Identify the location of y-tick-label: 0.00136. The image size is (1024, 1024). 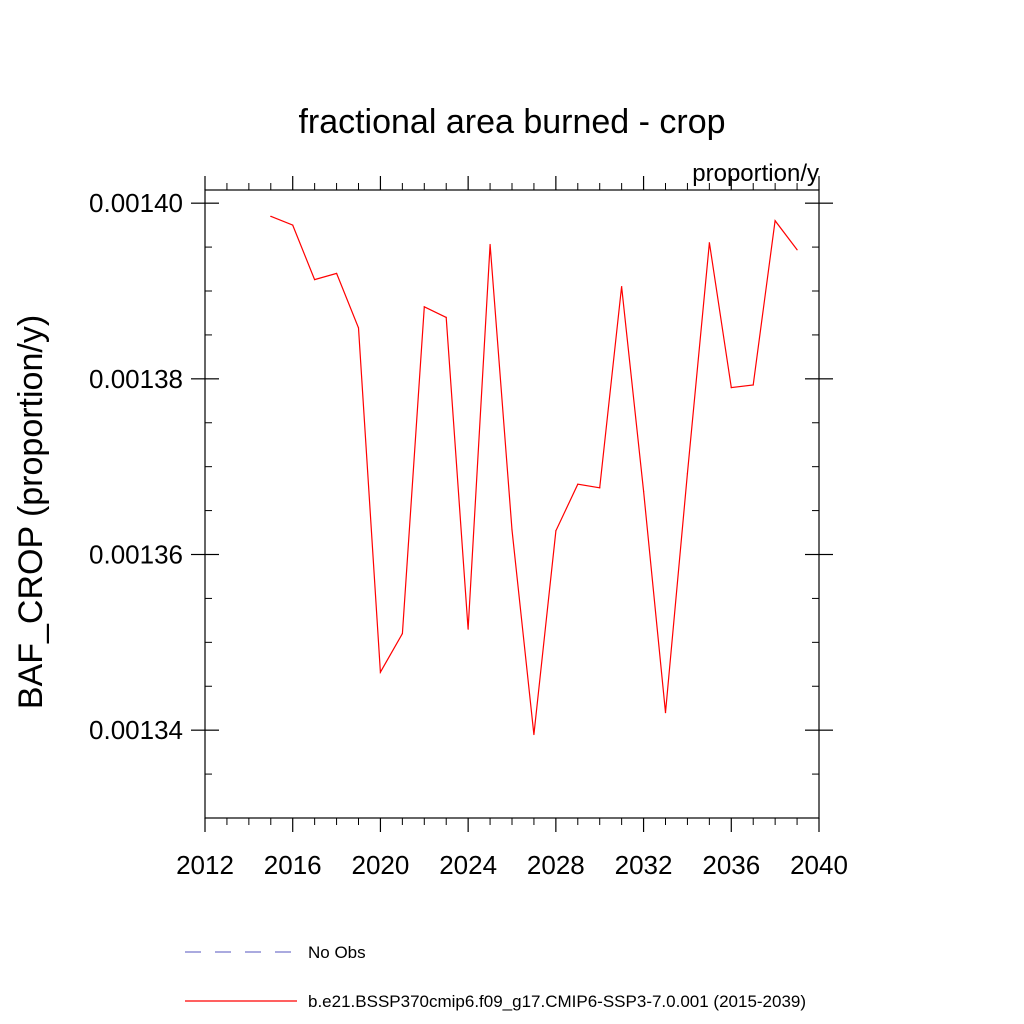
(136, 555).